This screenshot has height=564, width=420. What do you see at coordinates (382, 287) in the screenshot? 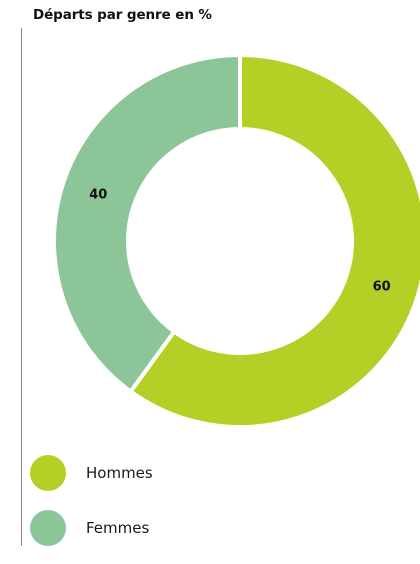
I see `data-label-hommes: 60` at bounding box center [382, 287].